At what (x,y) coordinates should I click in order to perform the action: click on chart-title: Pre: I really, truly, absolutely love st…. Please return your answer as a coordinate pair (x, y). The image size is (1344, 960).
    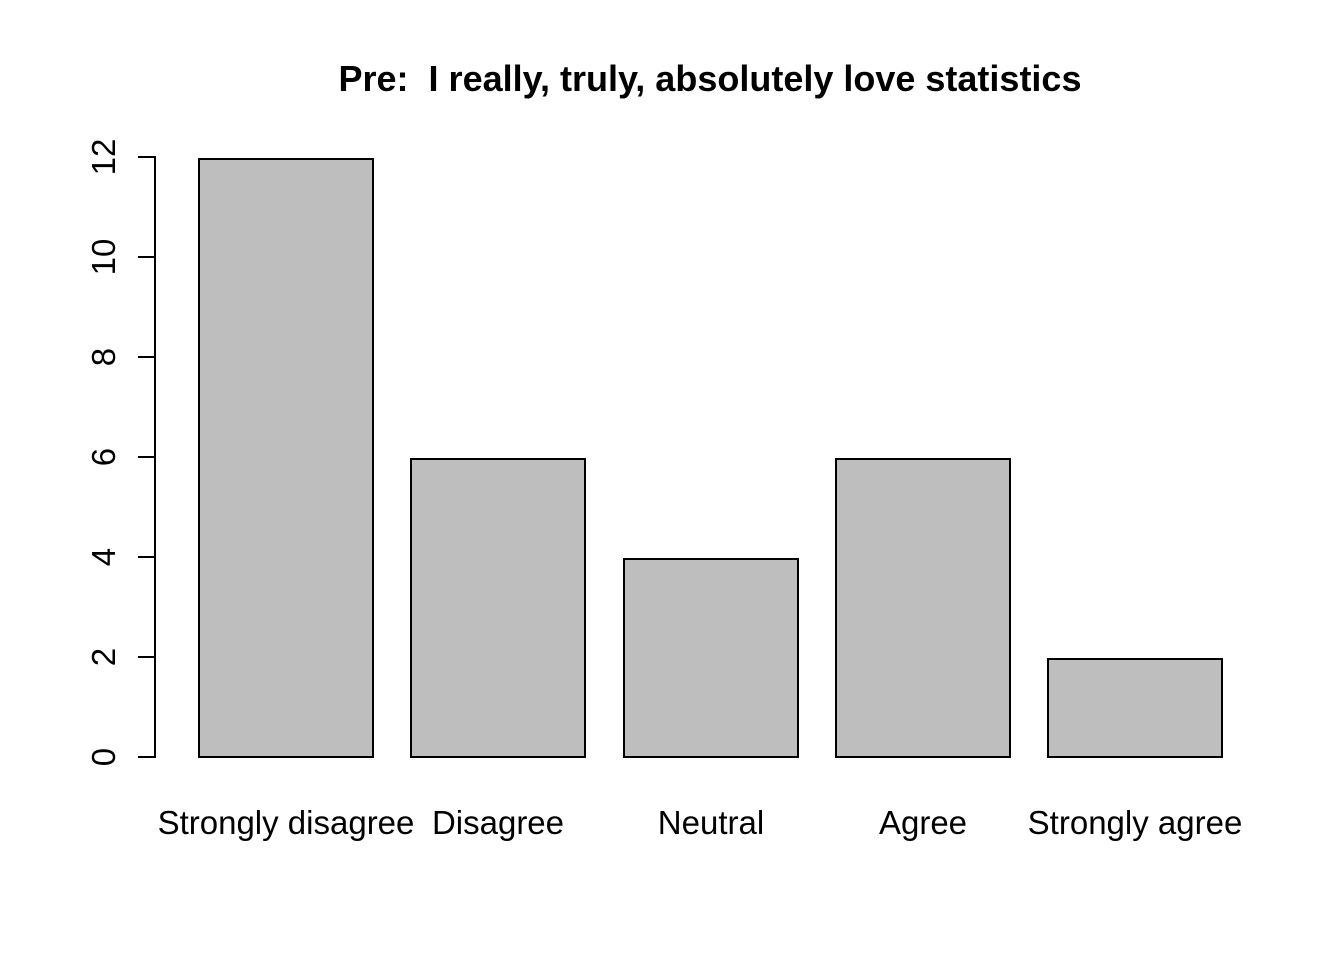
    Looking at the image, I should click on (710, 78).